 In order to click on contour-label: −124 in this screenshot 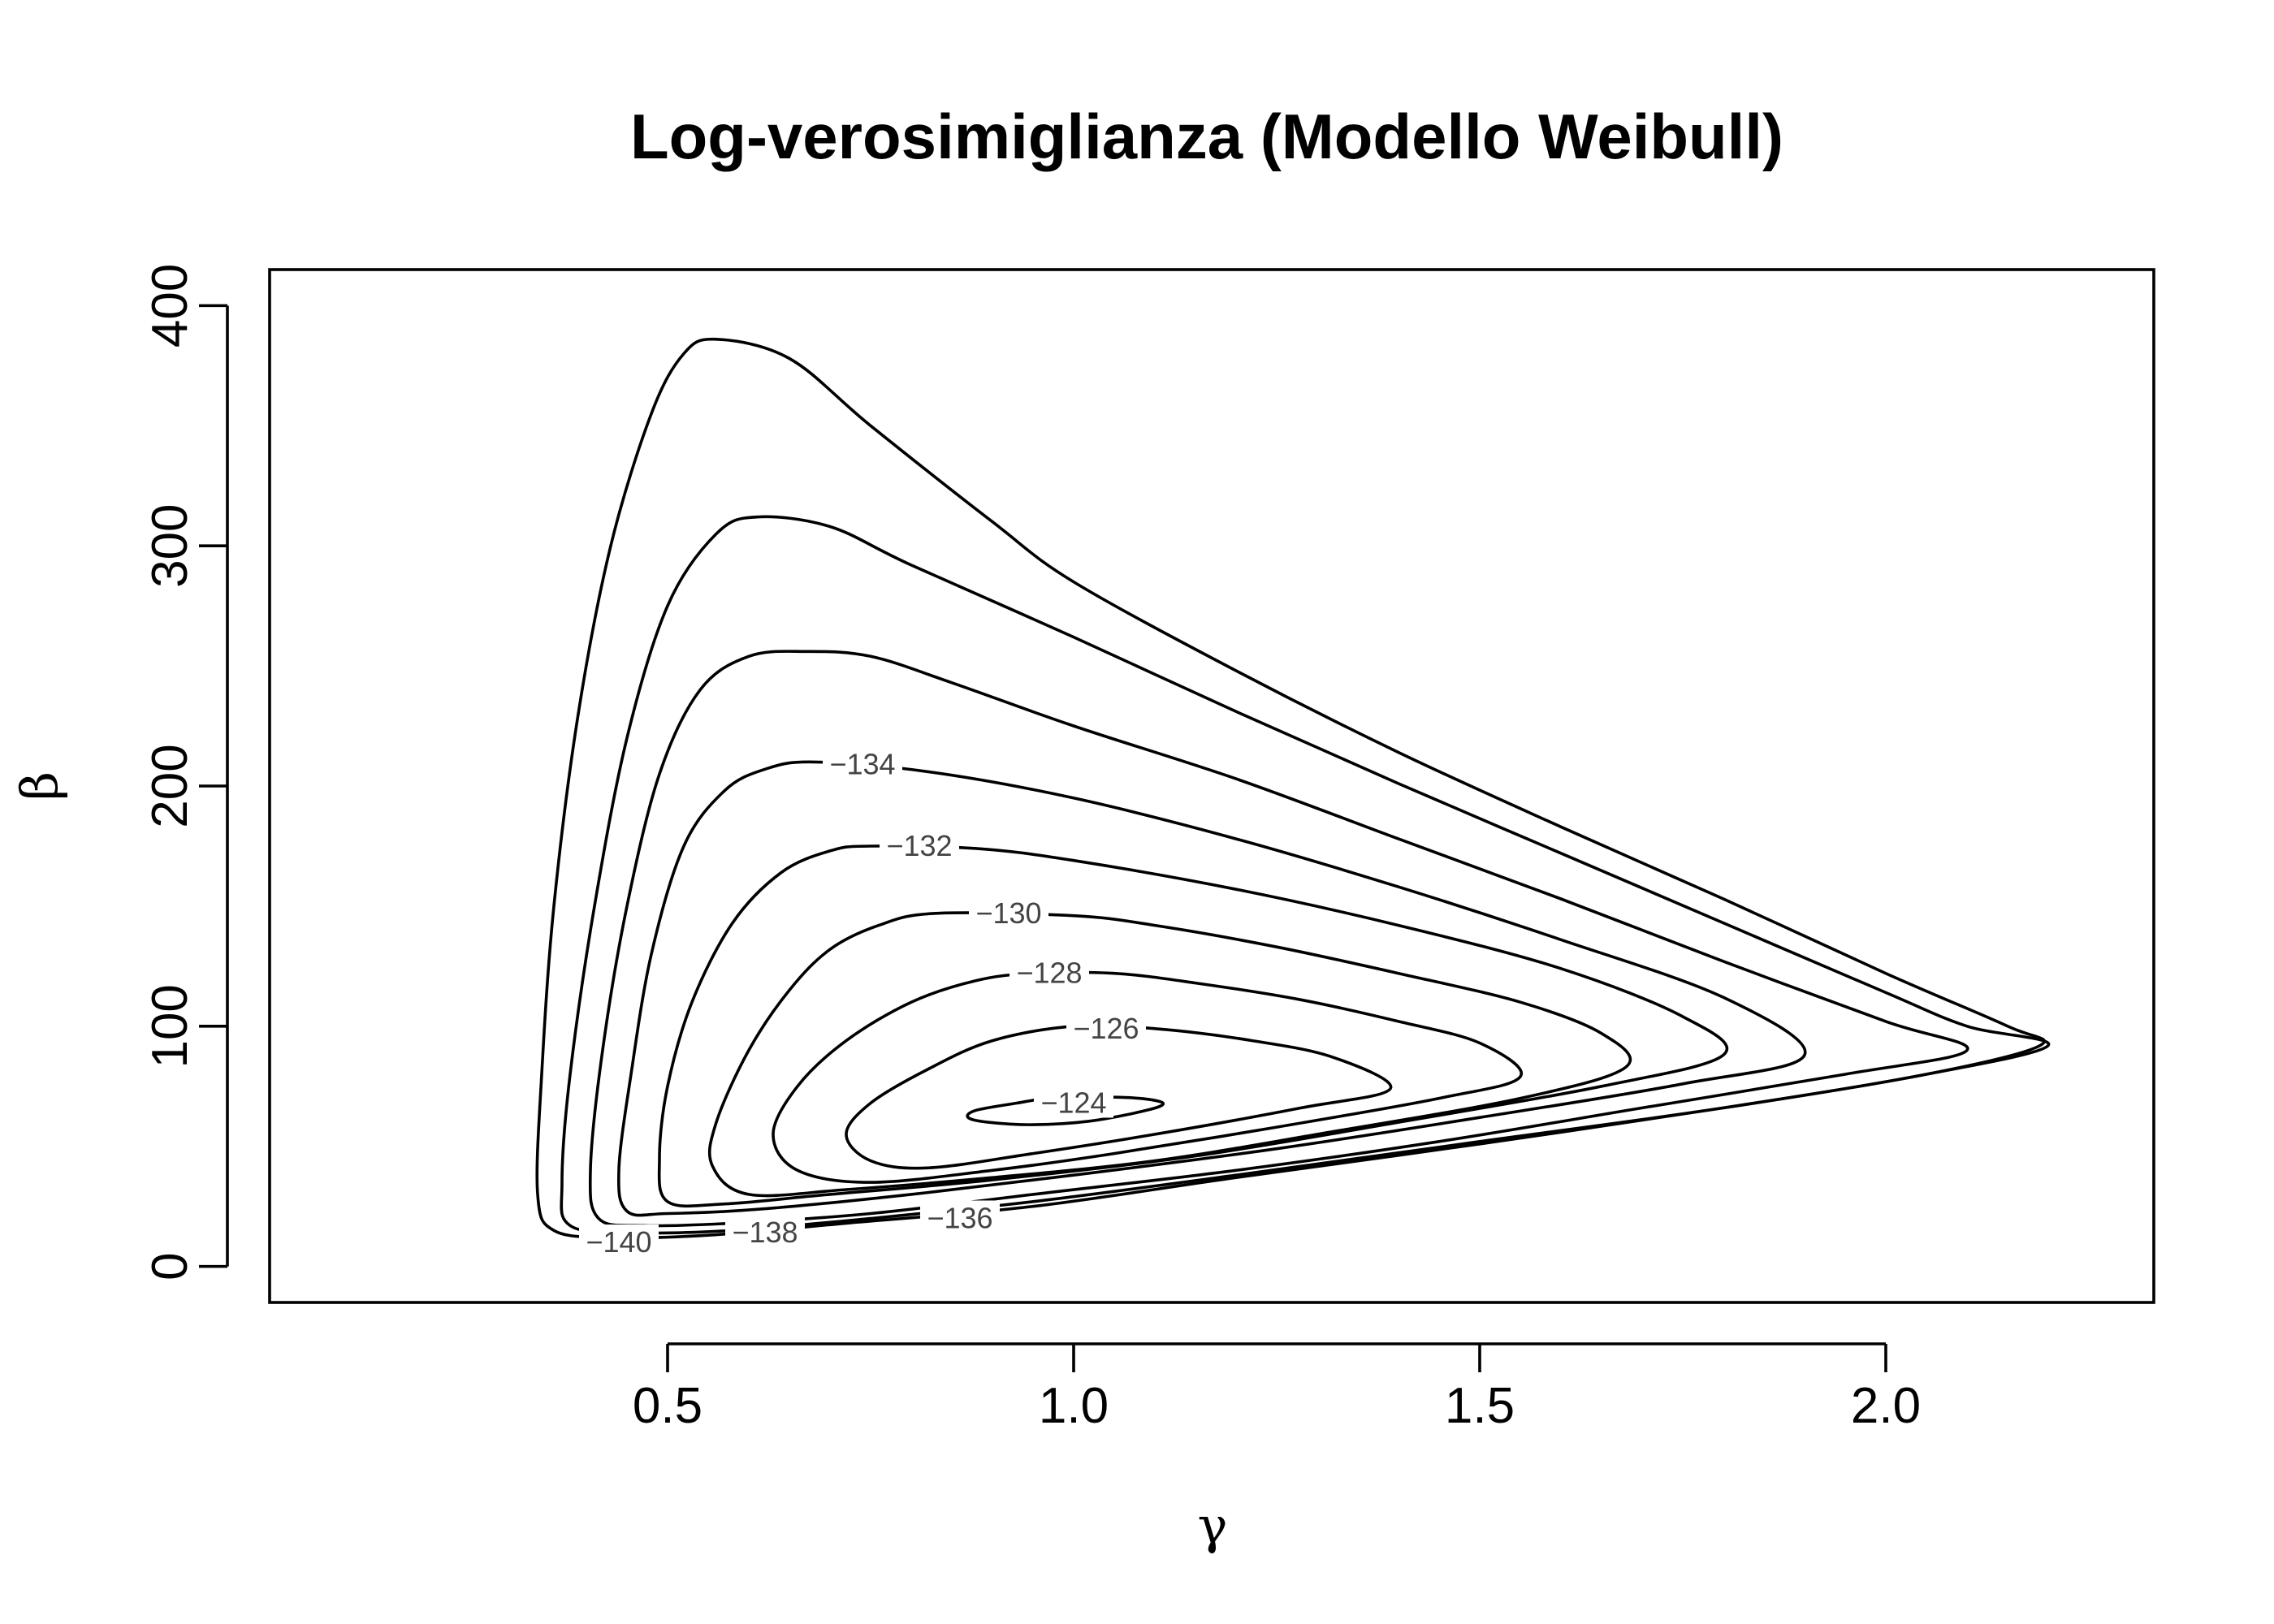, I will do `click(1073, 1102)`.